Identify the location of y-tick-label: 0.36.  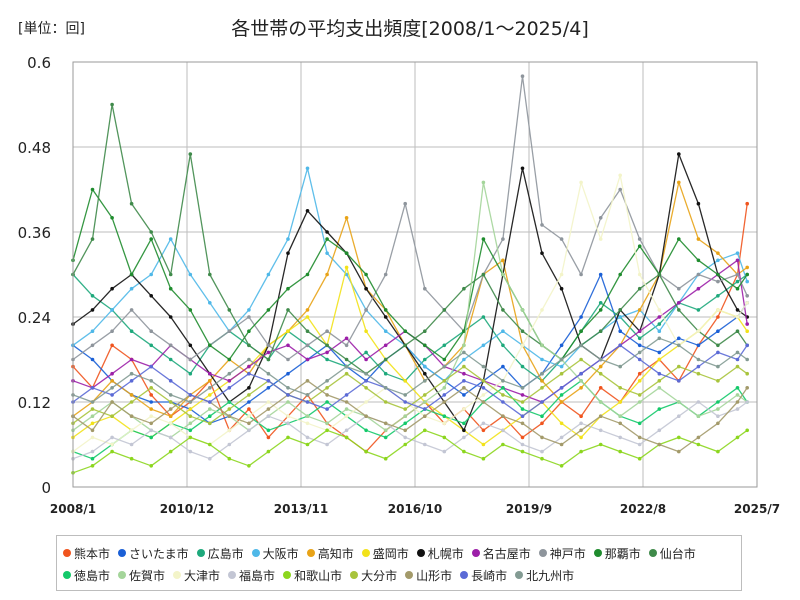
(34, 233).